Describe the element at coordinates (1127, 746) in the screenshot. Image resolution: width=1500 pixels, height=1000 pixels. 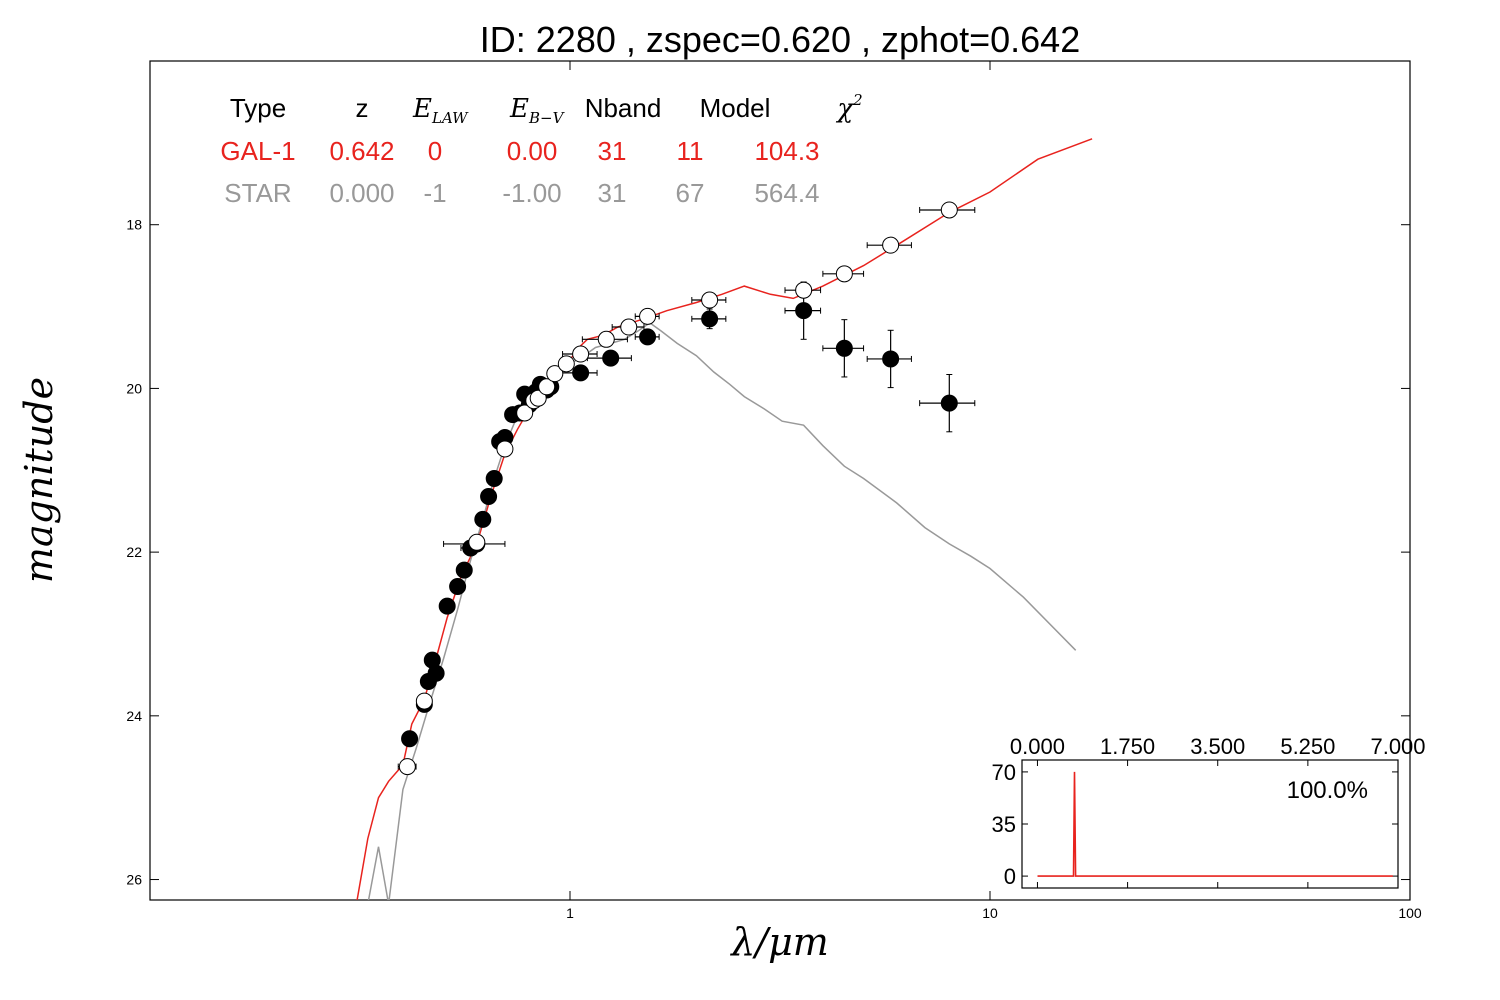
I see `inset-x-tick-label: 1.750` at that location.